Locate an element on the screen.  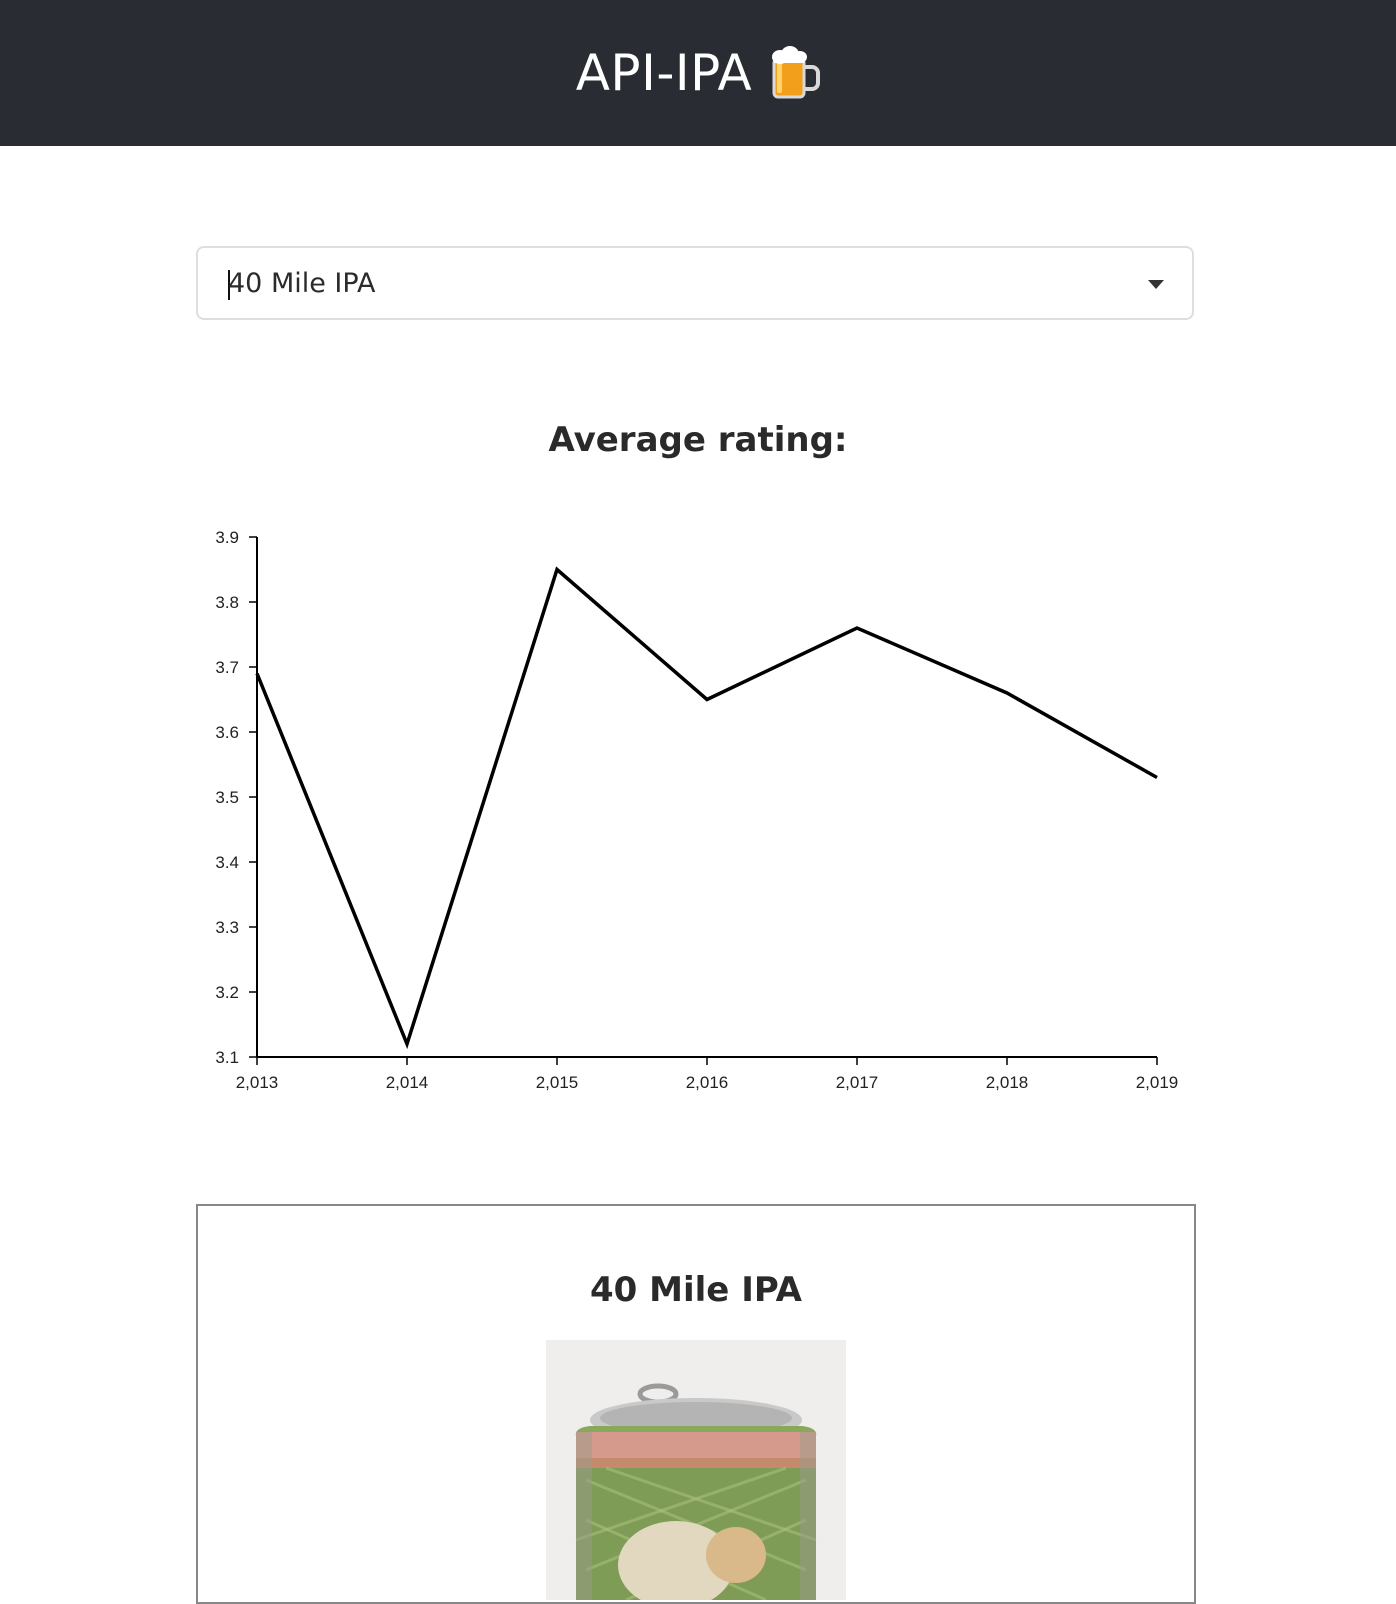
beer-mug-icon is located at coordinates (794, 73).